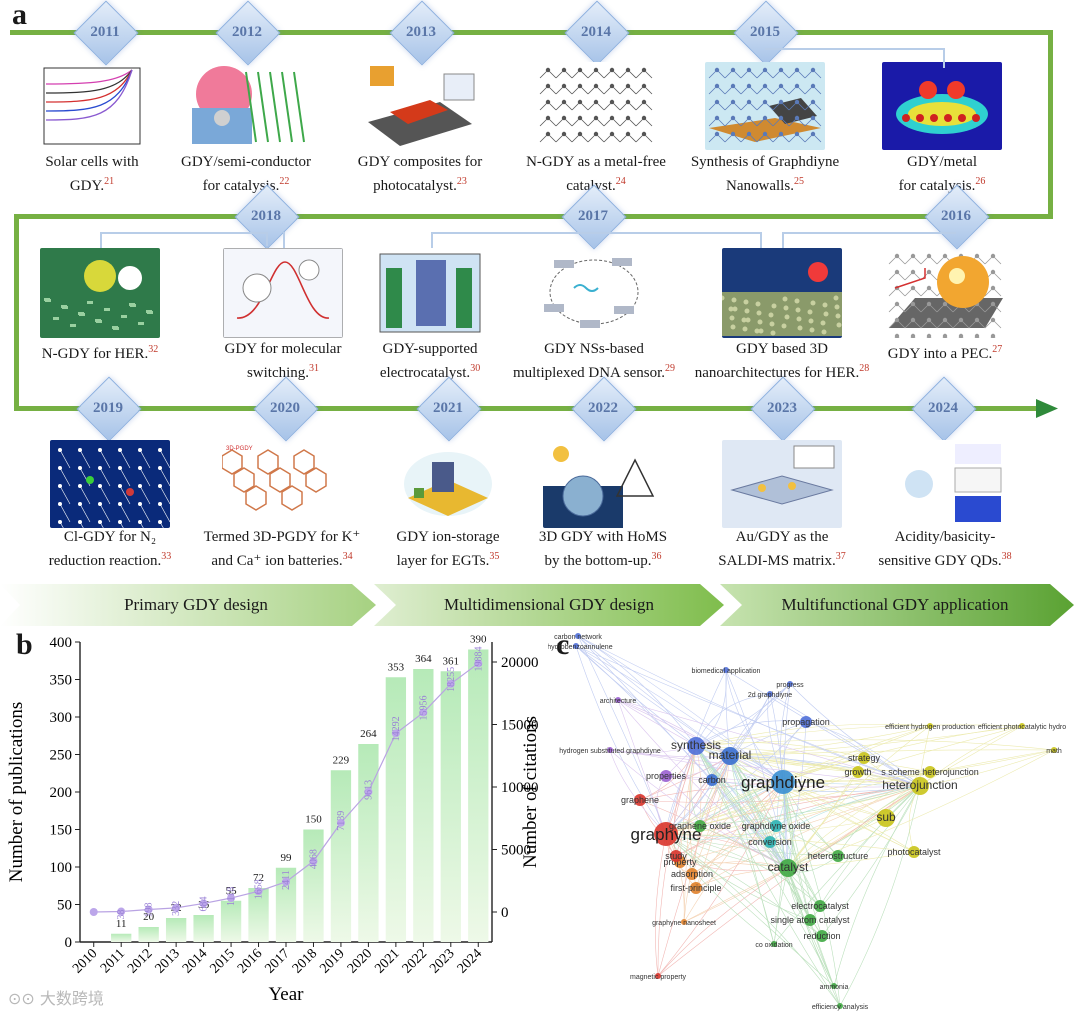 The image size is (1080, 1015). Describe the element at coordinates (332, 961) in the screenshot. I see `x-tick-label: 2019` at that location.